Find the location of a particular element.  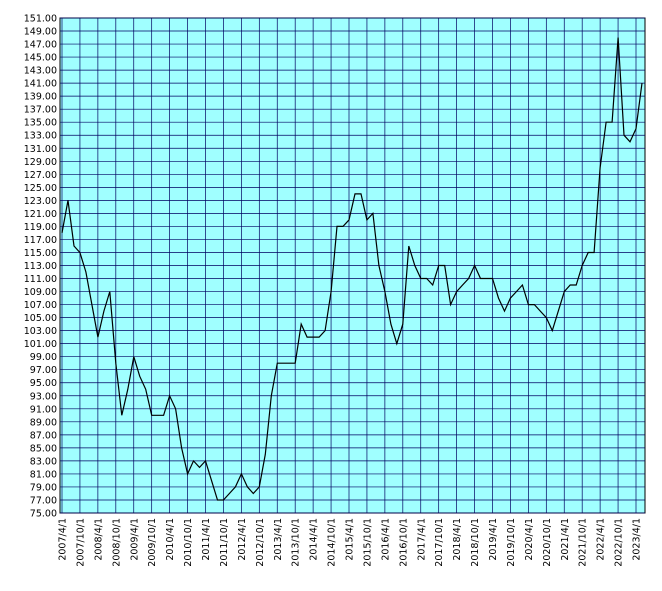

y-tick-label: 139.00 is located at coordinates (40, 97).